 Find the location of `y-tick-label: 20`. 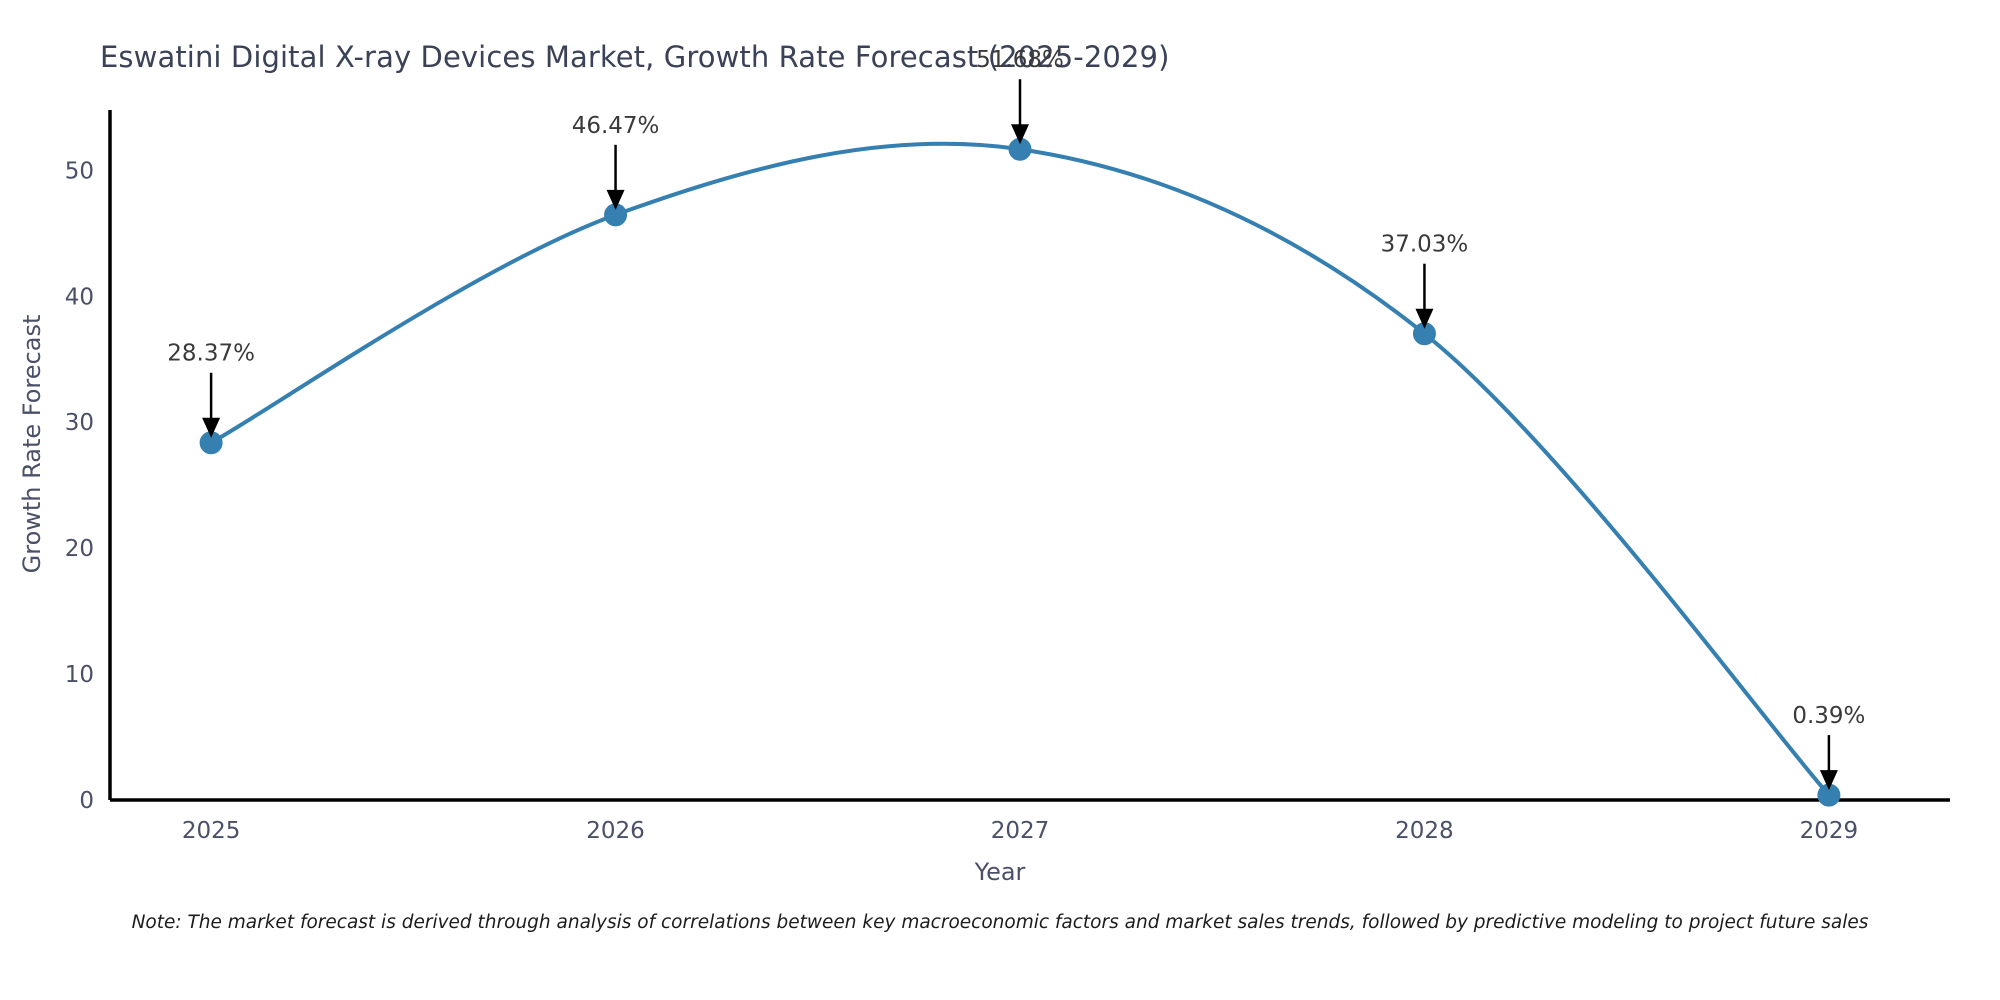

y-tick-label: 20 is located at coordinates (79, 549).